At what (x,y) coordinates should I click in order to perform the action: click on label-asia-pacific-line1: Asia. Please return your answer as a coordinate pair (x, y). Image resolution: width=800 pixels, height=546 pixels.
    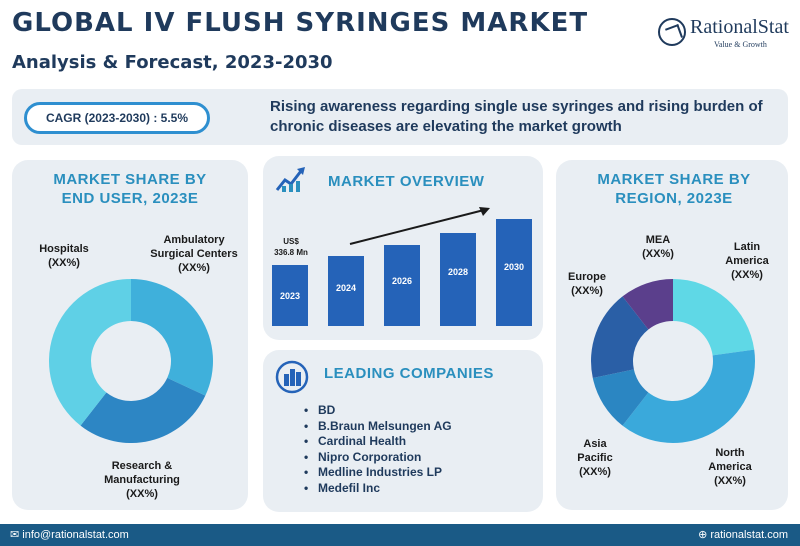
    Looking at the image, I should click on (595, 444).